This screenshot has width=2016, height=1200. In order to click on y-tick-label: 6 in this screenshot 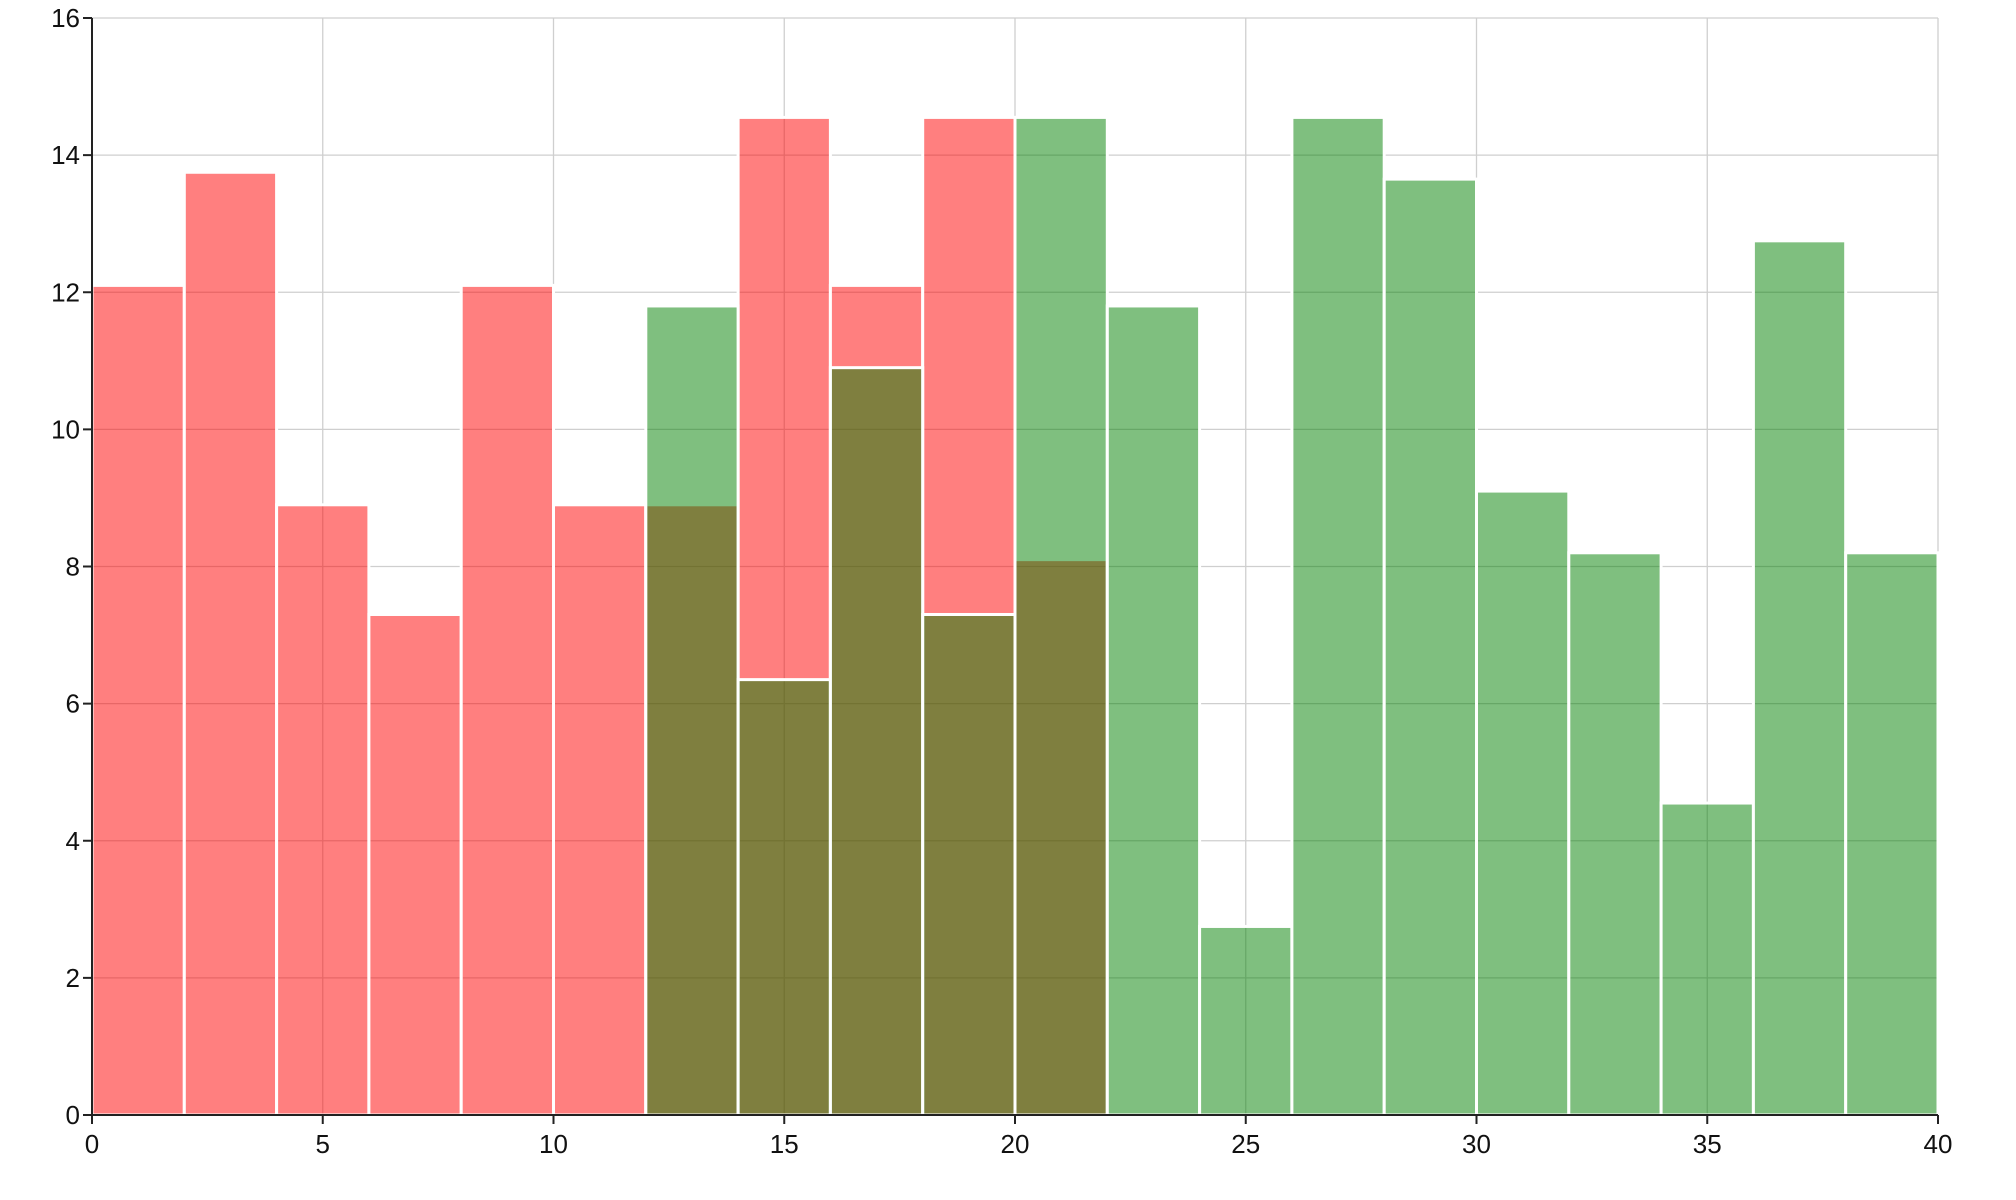, I will do `click(73, 704)`.